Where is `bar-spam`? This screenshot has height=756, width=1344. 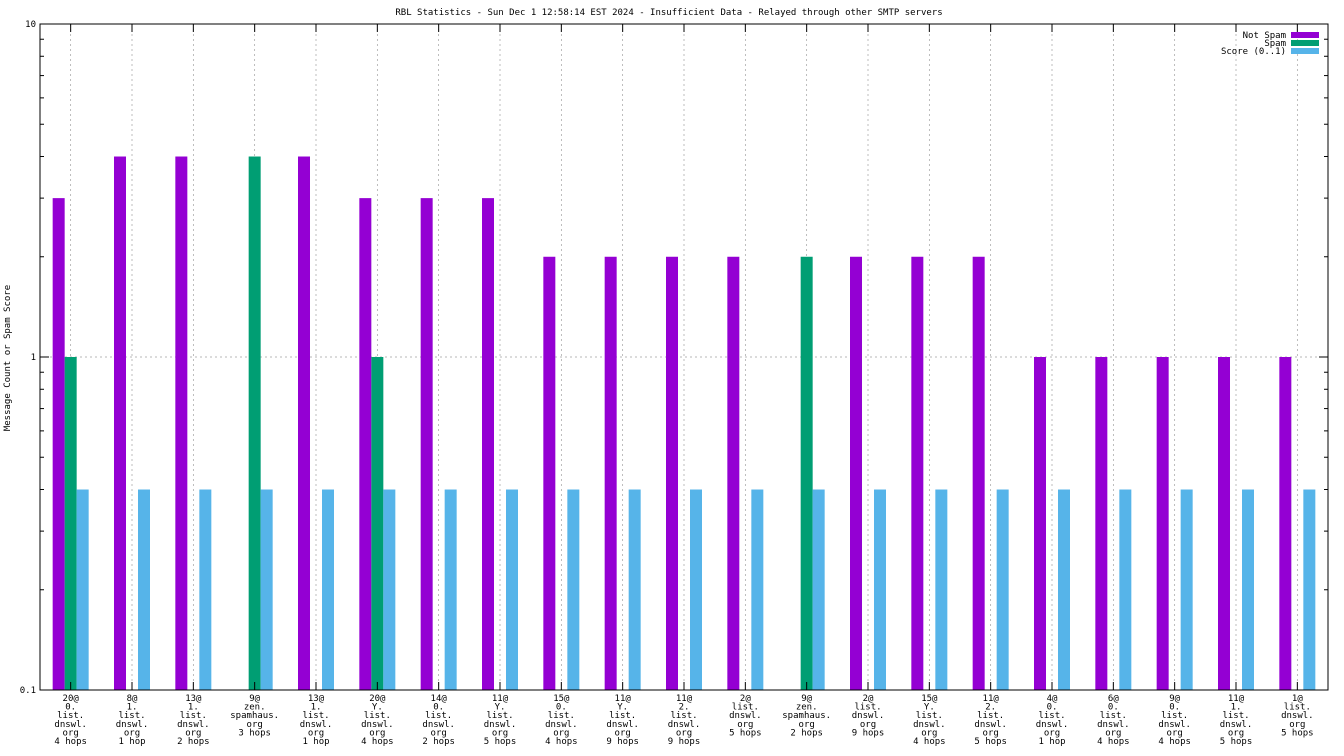
bar-spam is located at coordinates (254, 423).